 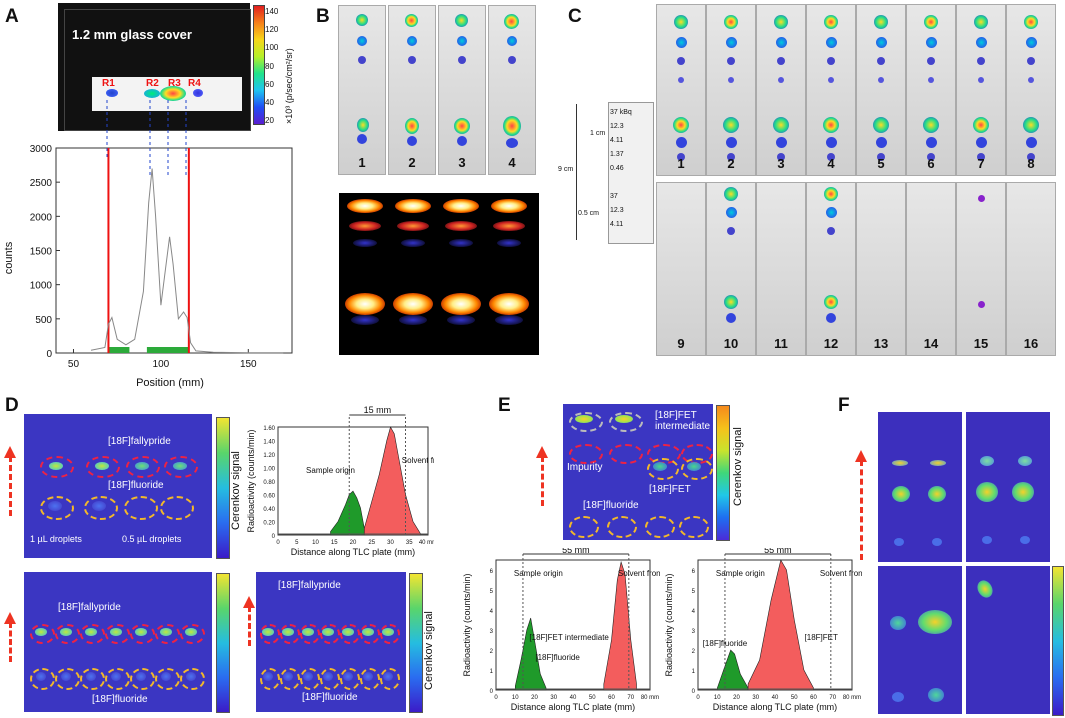 I want to click on e-arrow, so click(x=542, y=476).